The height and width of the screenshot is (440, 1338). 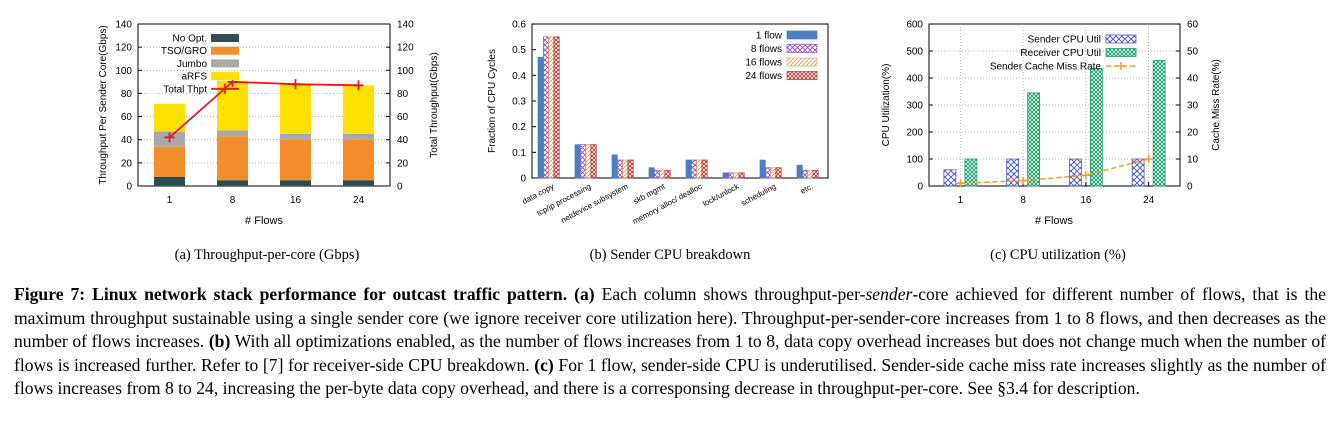 What do you see at coordinates (914, 106) in the screenshot?
I see `y-tick-label: 300` at bounding box center [914, 106].